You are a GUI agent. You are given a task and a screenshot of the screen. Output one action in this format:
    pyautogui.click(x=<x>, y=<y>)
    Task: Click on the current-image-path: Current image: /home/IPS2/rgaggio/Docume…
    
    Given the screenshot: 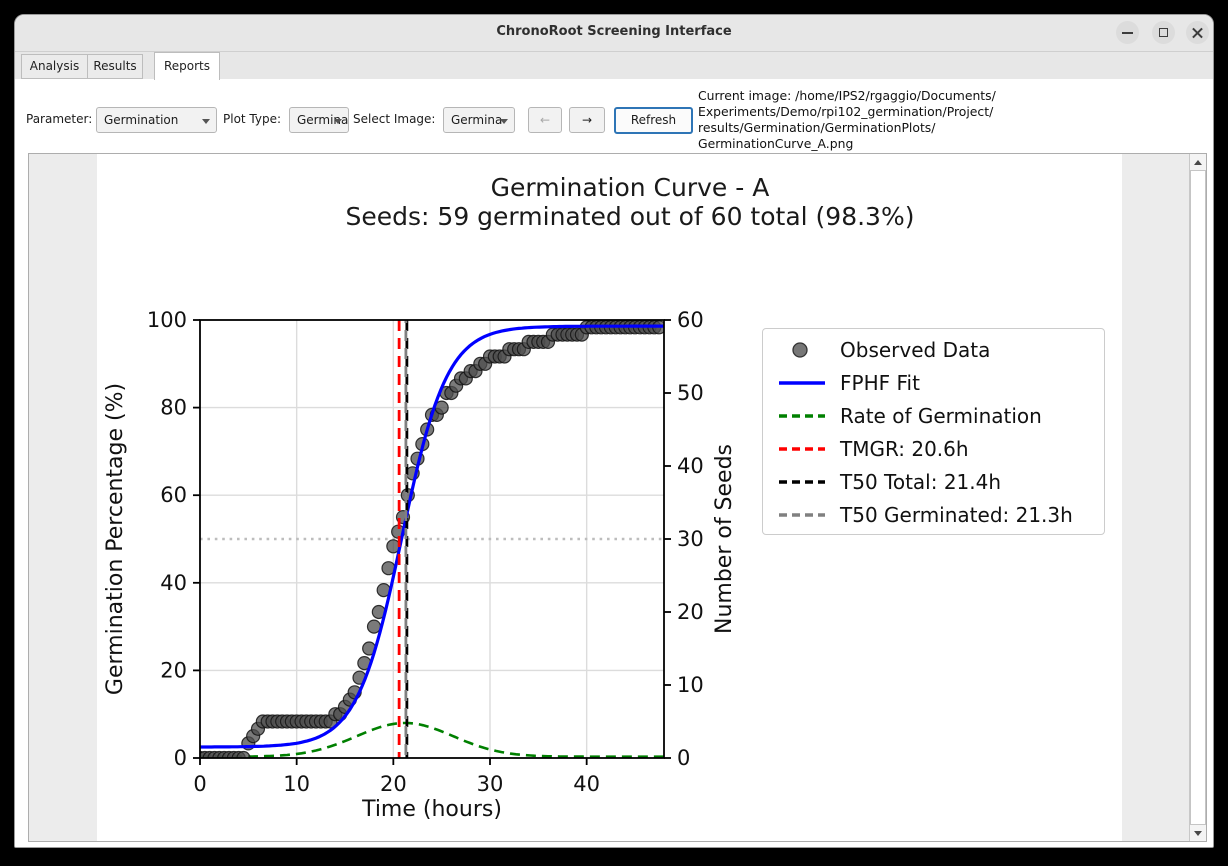 What is the action you would take?
    pyautogui.click(x=847, y=119)
    